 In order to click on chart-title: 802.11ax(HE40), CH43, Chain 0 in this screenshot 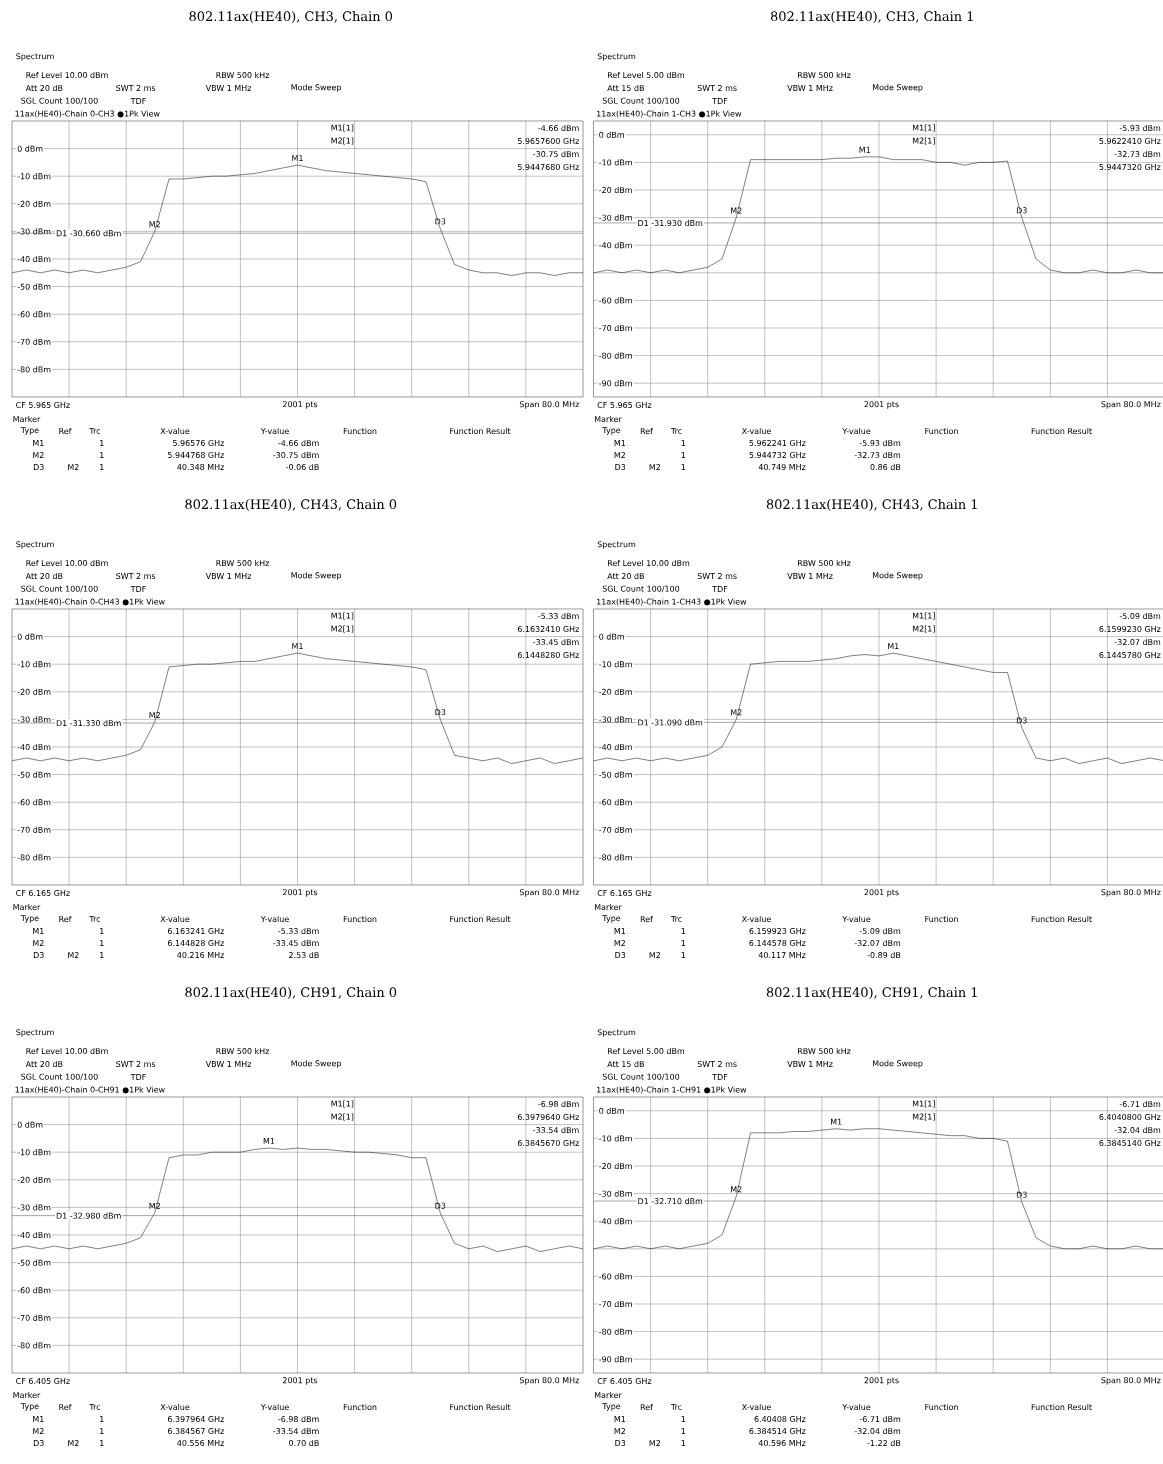, I will do `click(291, 505)`.